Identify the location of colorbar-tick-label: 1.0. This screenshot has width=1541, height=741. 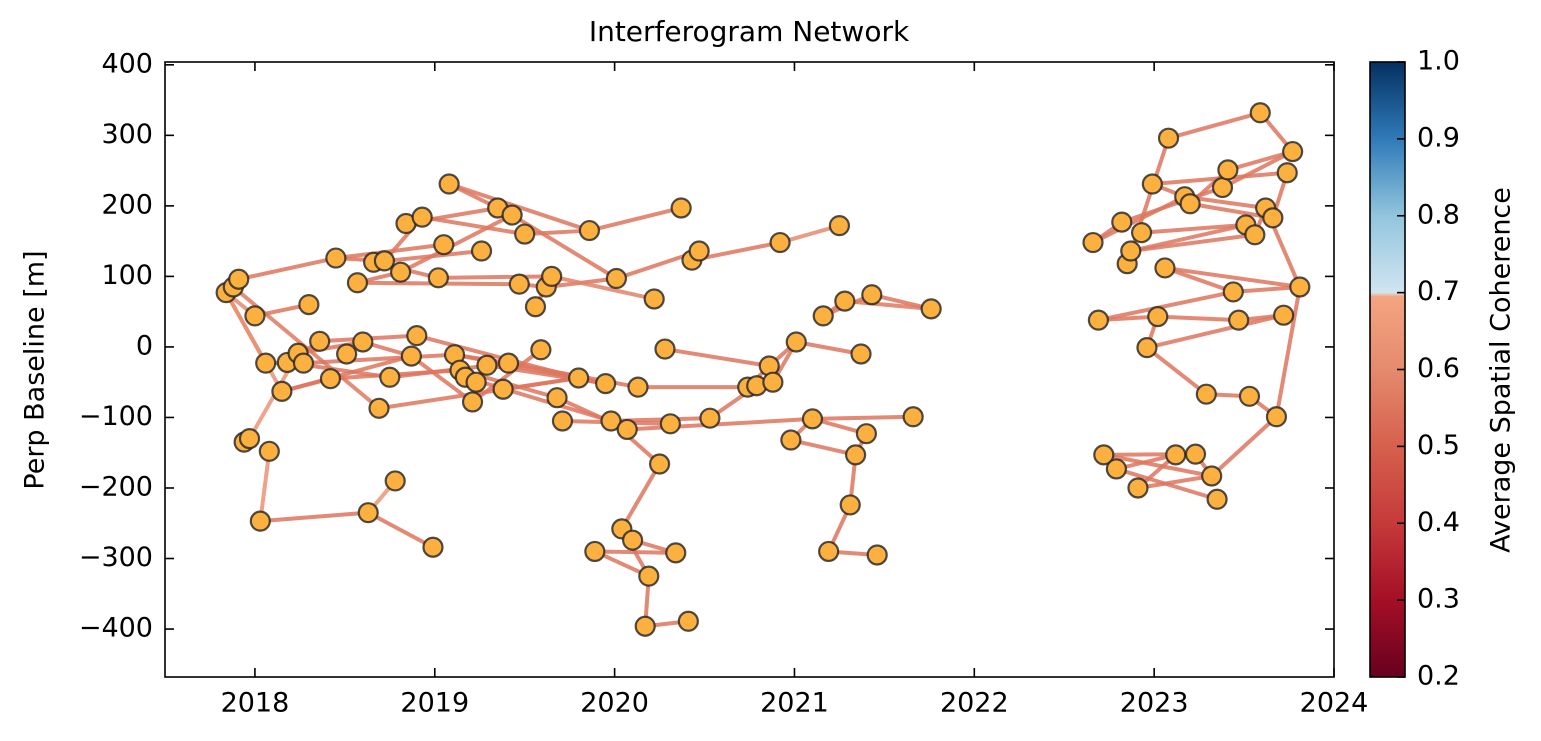
(1438, 61).